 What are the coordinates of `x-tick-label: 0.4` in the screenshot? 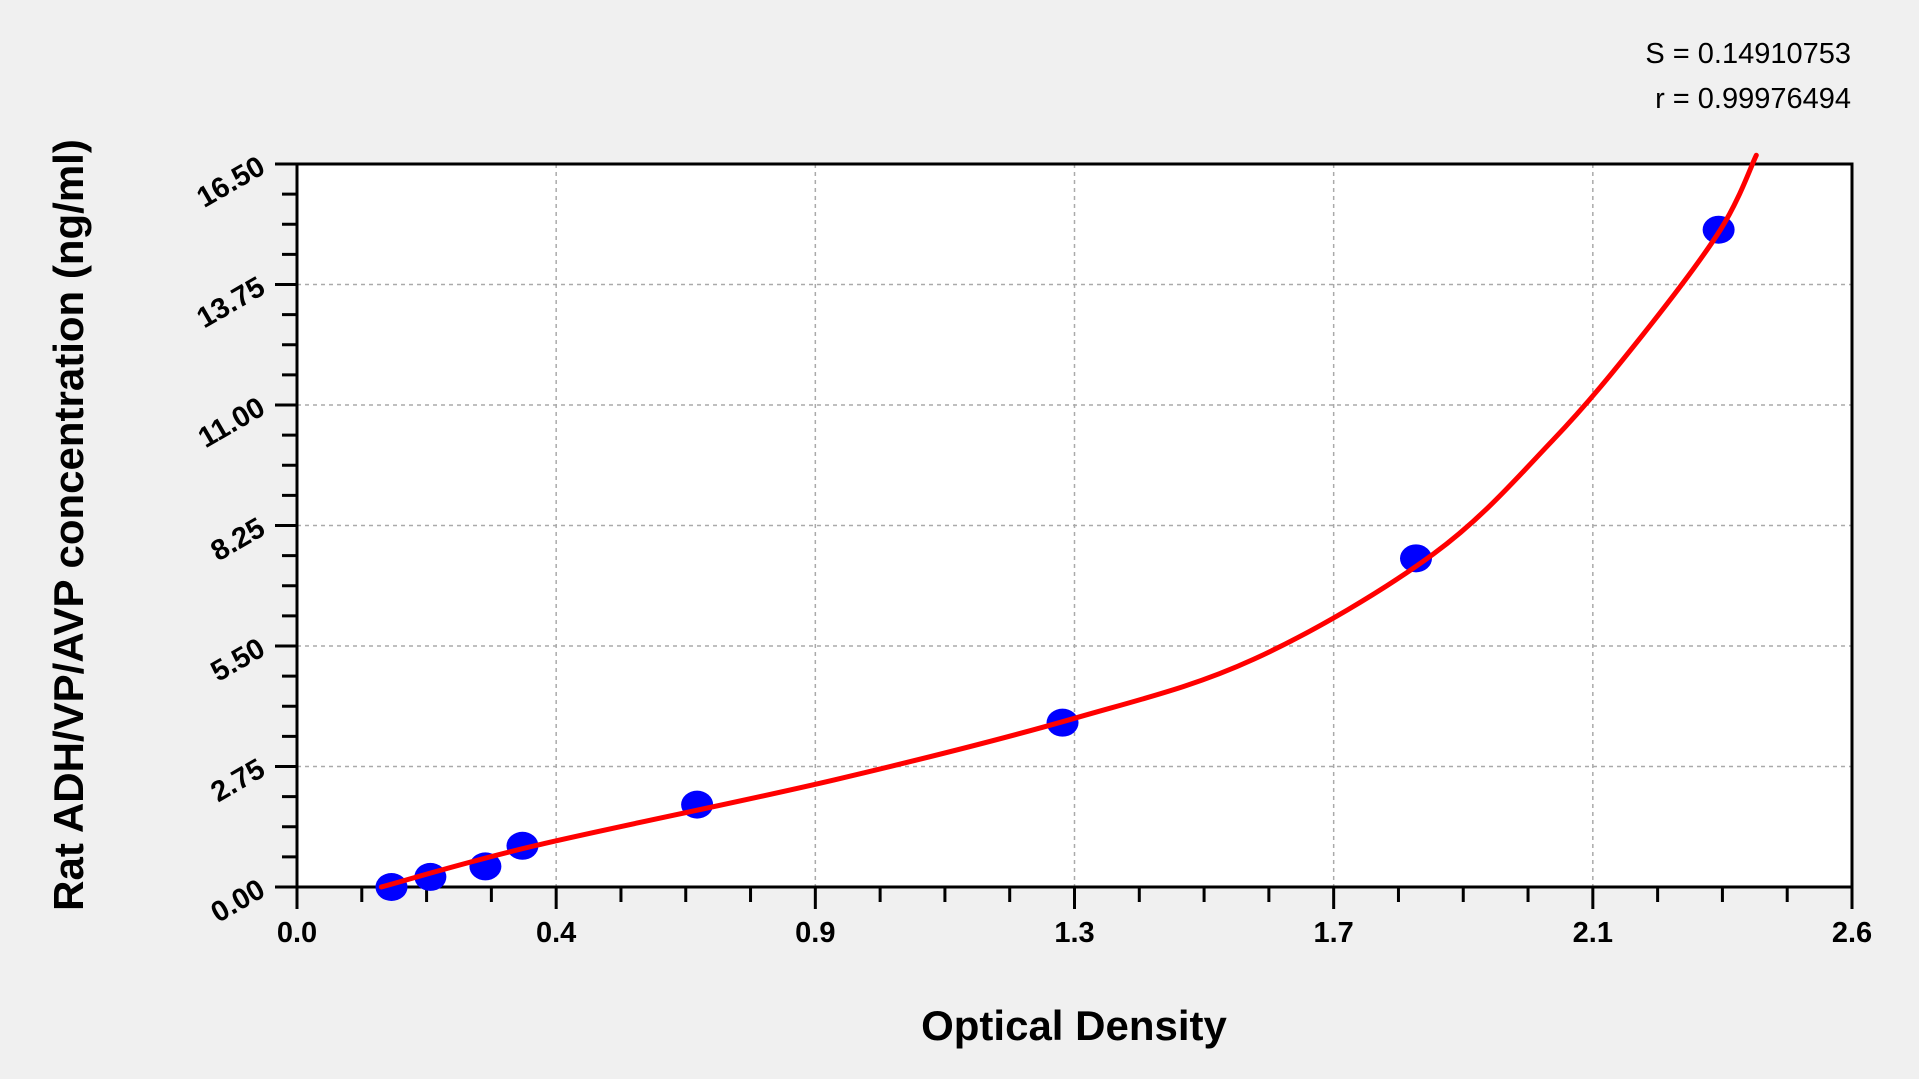 It's located at (556, 933).